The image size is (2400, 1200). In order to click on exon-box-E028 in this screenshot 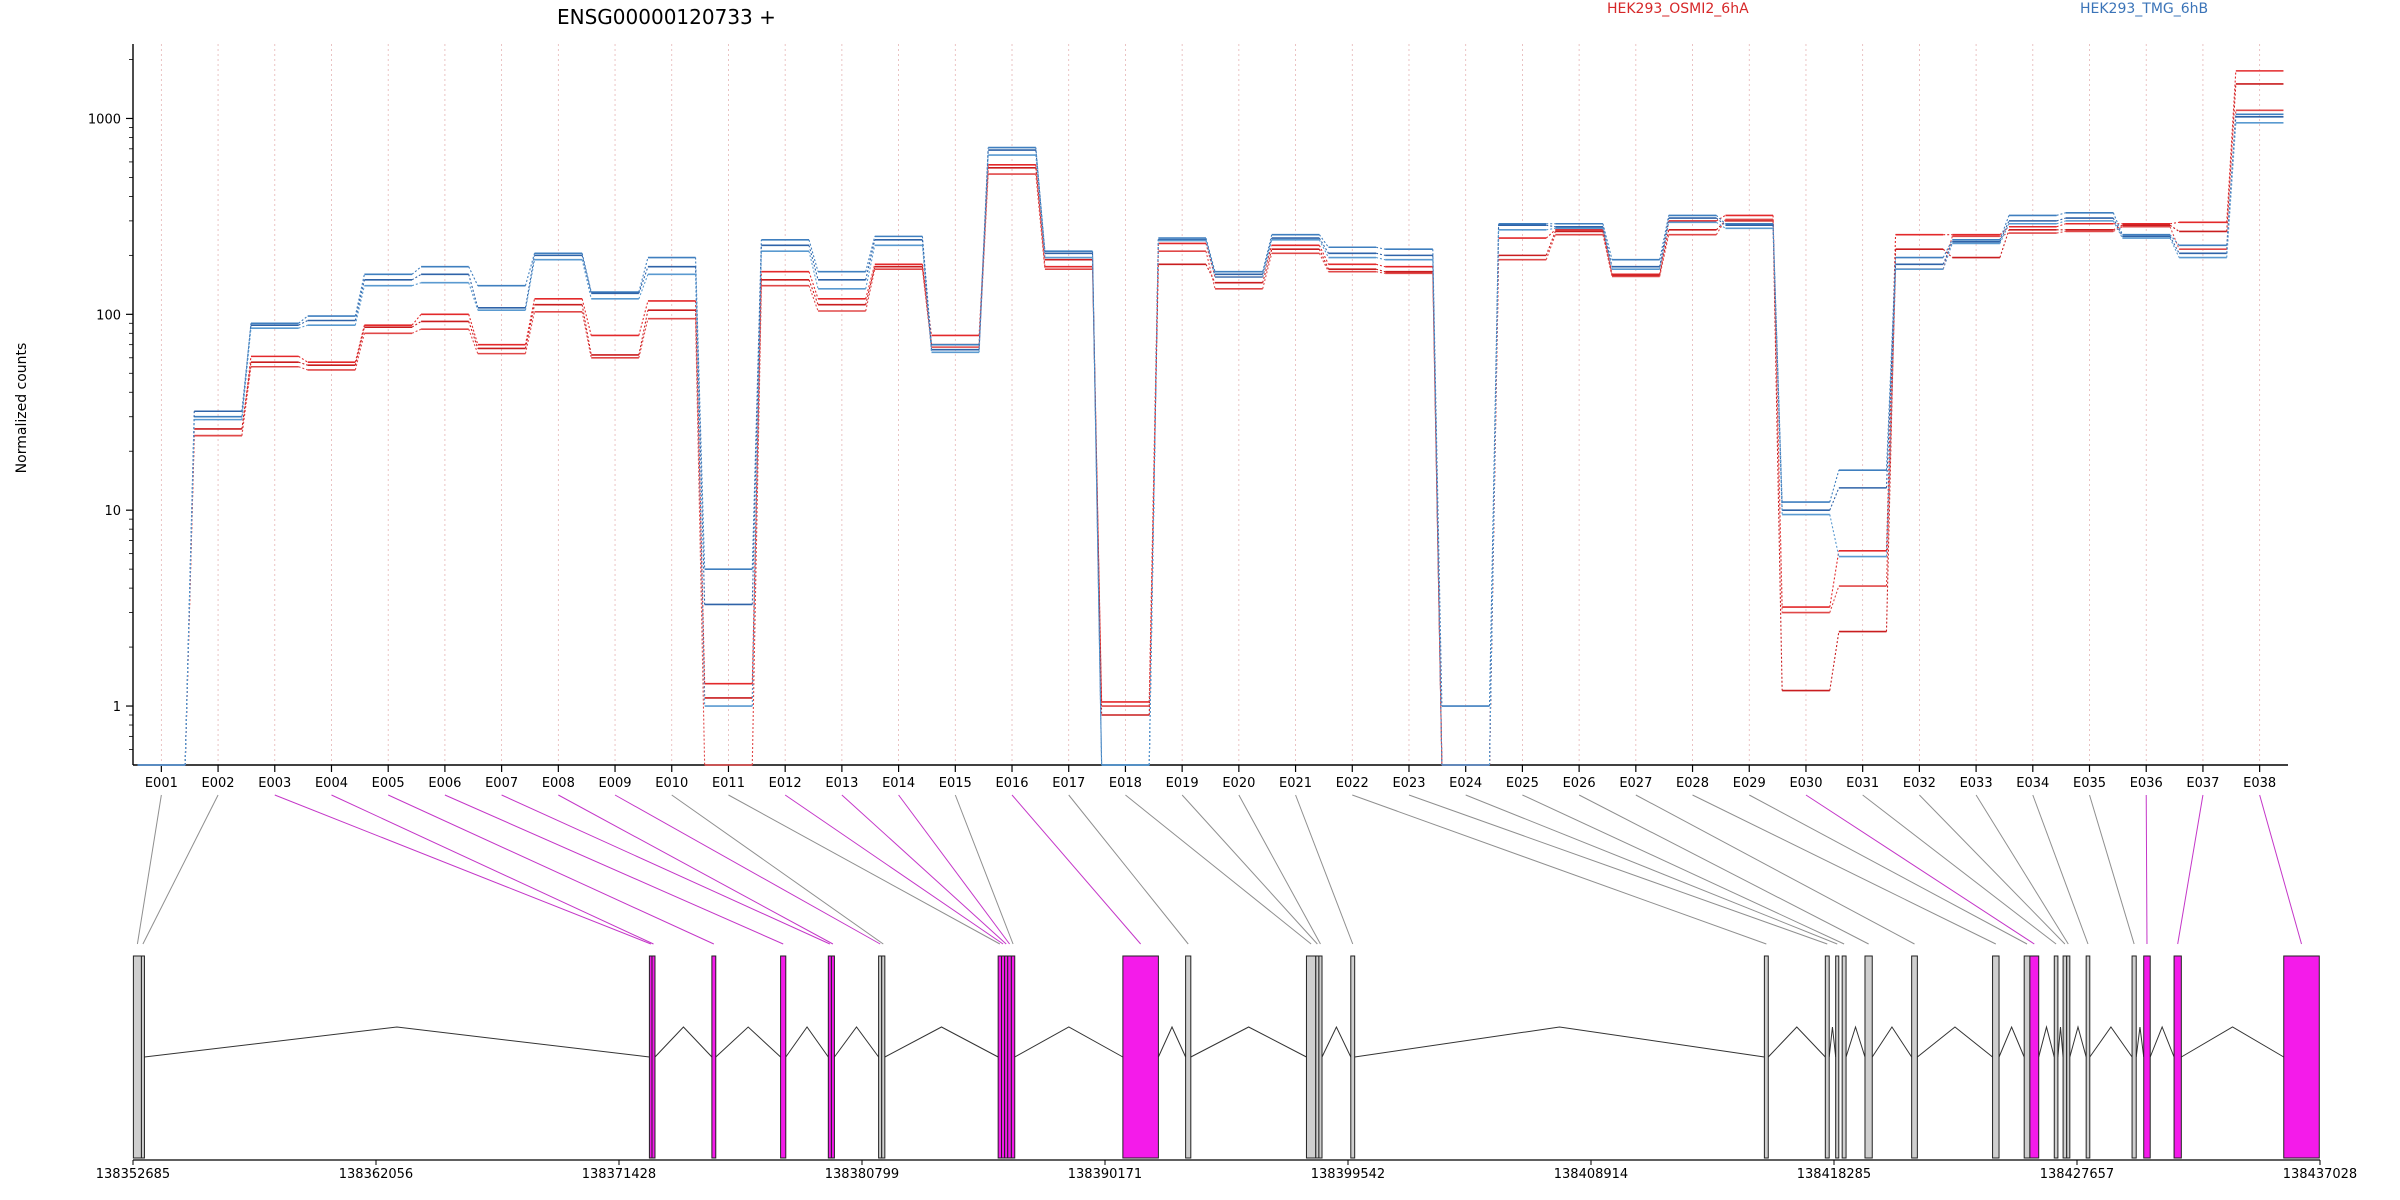, I will do `click(1996, 1057)`.